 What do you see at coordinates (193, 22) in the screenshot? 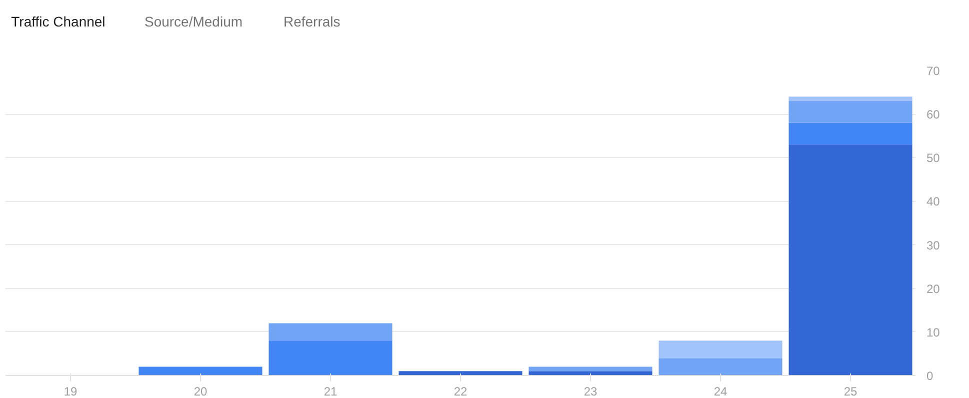
I see `source-note: Source/Medium` at bounding box center [193, 22].